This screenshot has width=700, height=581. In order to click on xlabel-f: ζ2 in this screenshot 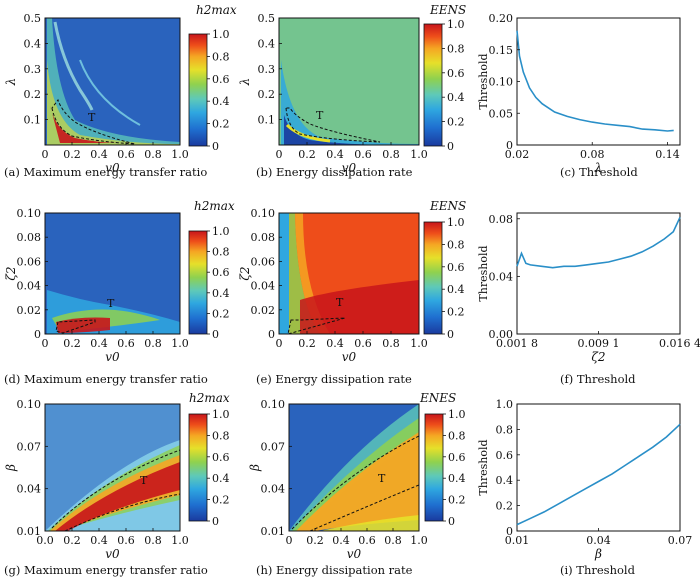, I will do `click(598, 357)`.